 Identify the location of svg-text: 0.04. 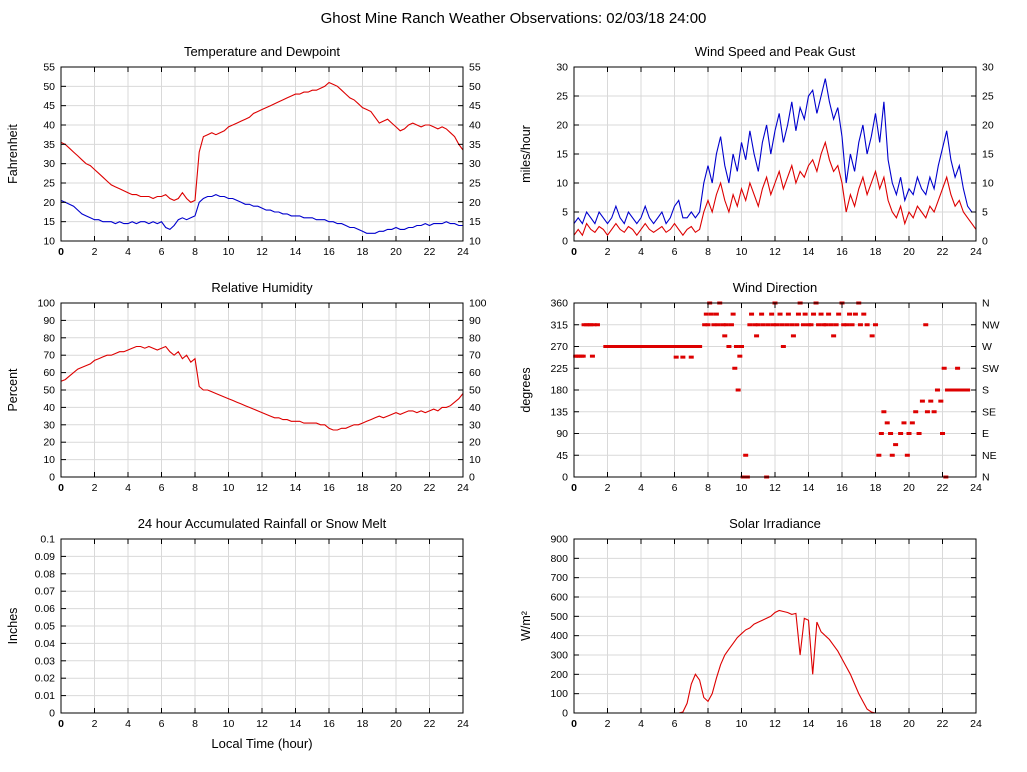
(45, 644).